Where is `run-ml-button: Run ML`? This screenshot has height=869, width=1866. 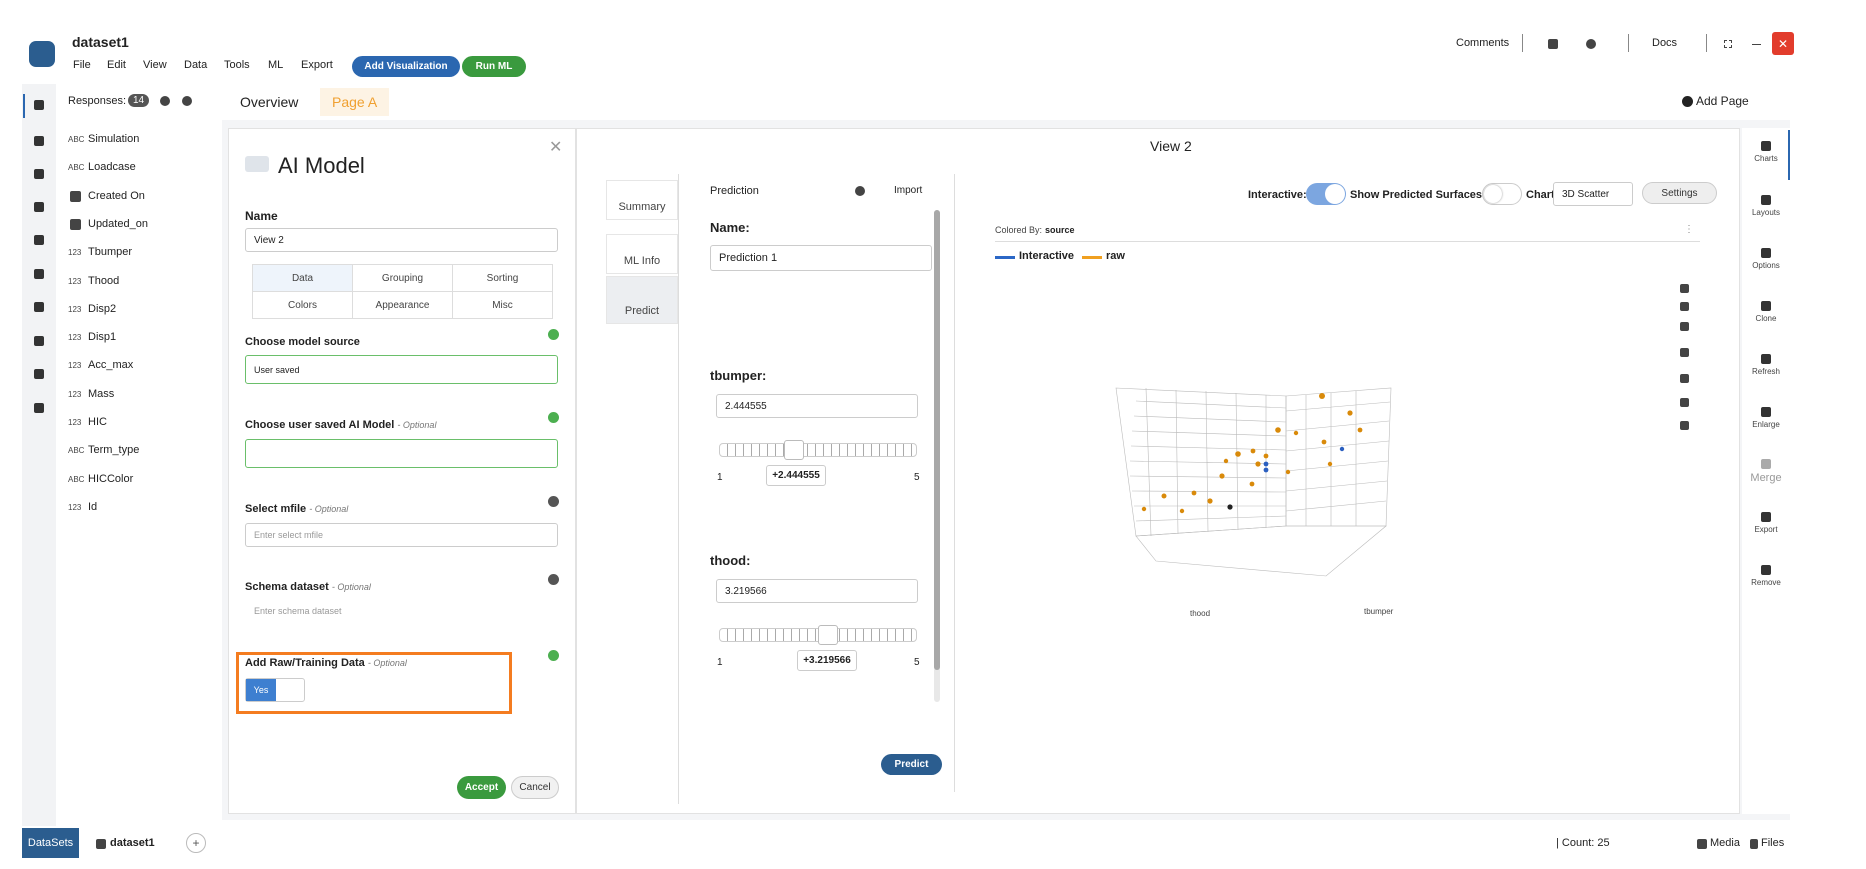 run-ml-button: Run ML is located at coordinates (494, 66).